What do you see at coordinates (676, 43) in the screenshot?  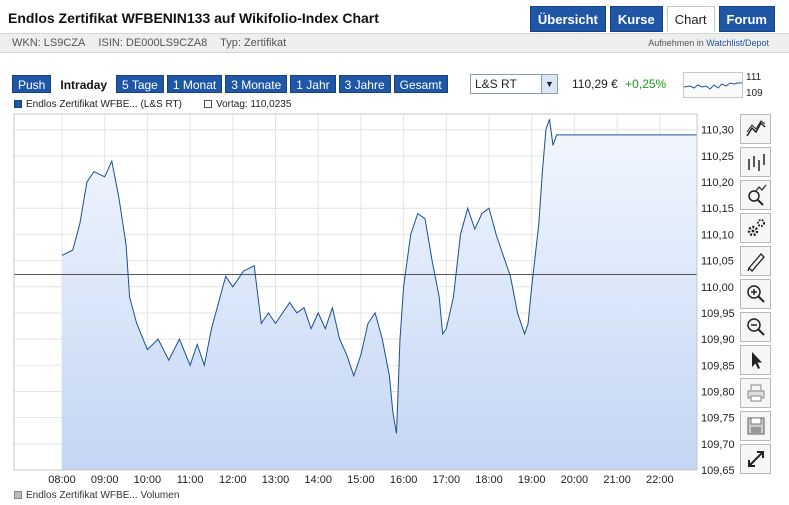 I see `watchlist-prefix: Aufnehmen in` at bounding box center [676, 43].